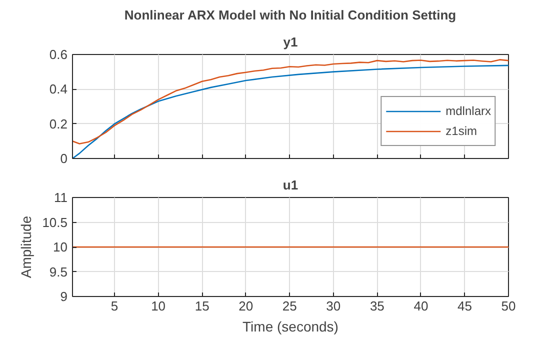 This screenshot has height=337, width=560. What do you see at coordinates (158, 306) in the screenshot?
I see `x-tick-label: 10` at bounding box center [158, 306].